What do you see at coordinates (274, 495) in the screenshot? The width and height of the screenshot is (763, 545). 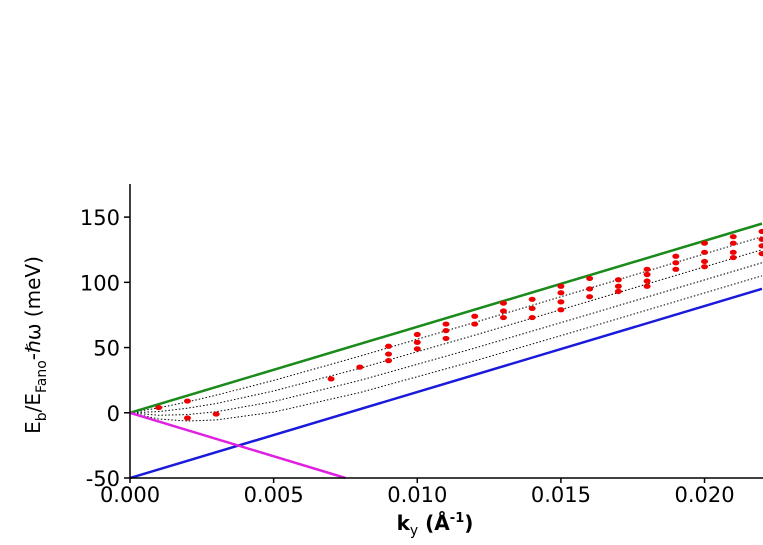 I see `x-tick-label: 0.005` at bounding box center [274, 495].